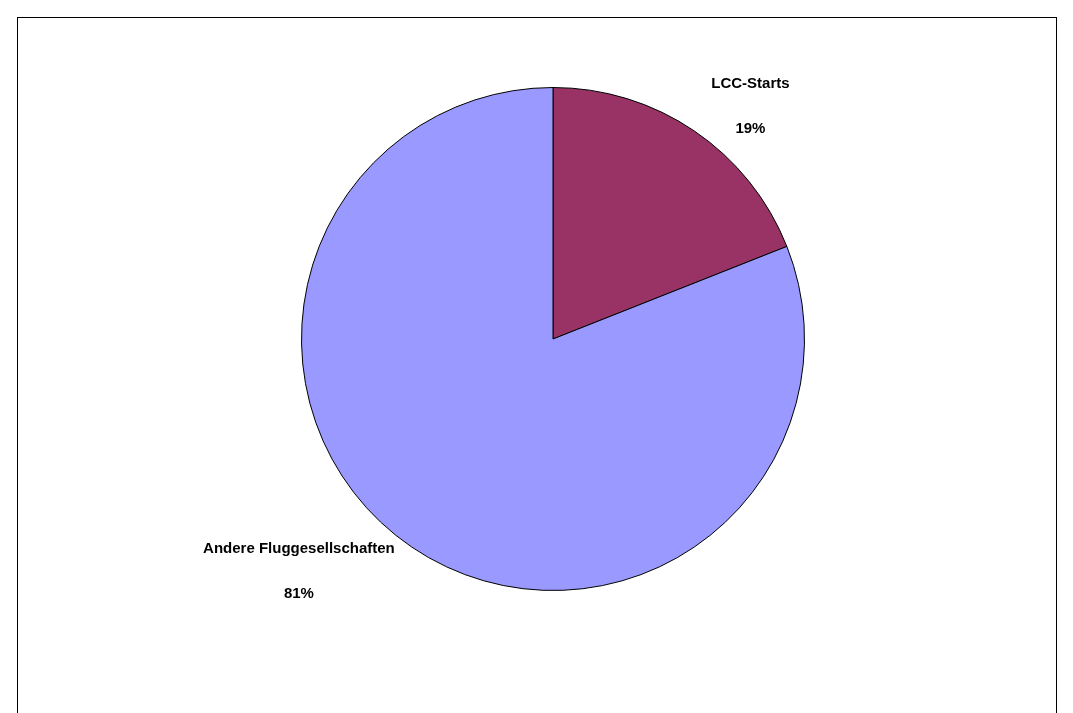  Describe the element at coordinates (750, 82) in the screenshot. I see `slice-label: LCC-Starts` at that location.